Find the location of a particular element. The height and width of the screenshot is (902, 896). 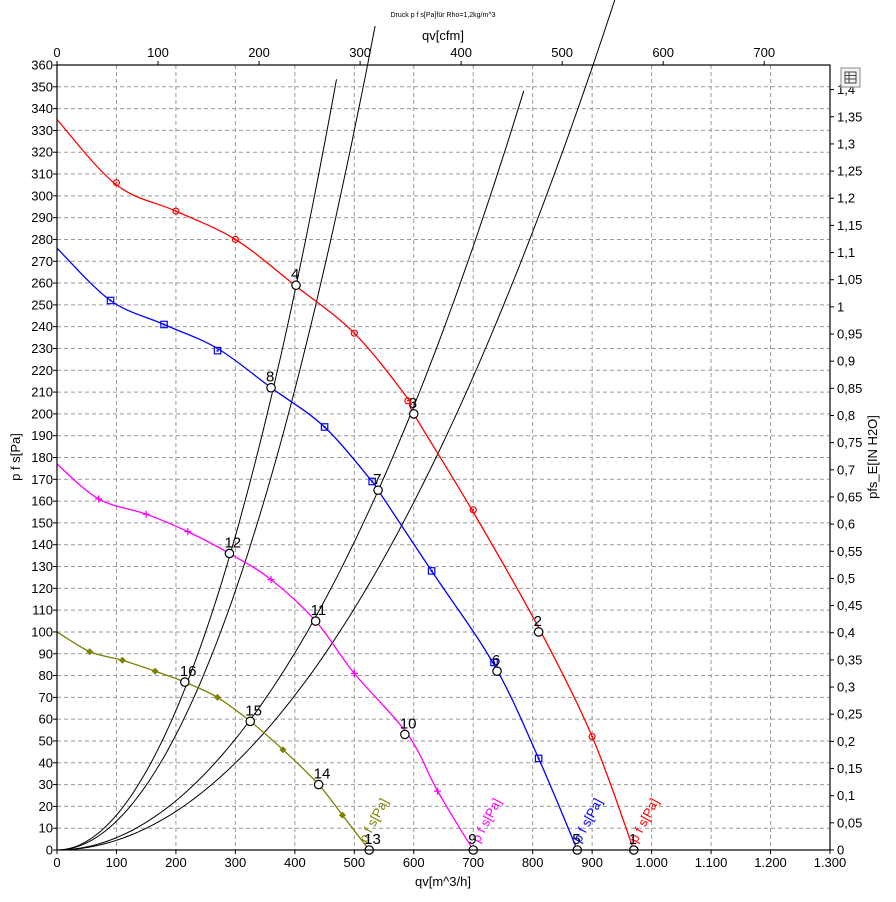

x-tick-label: 1.100 is located at coordinates (711, 862).